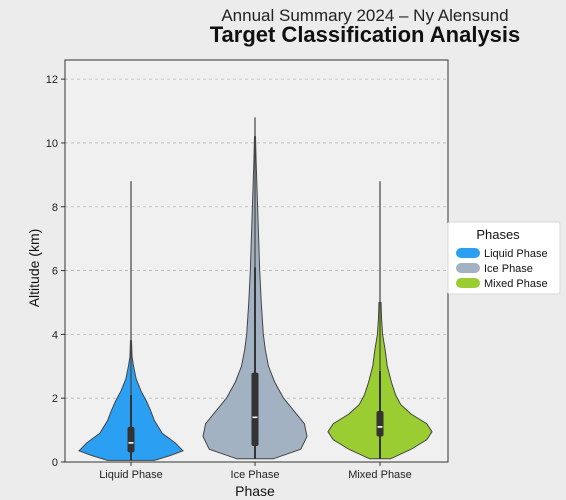 This screenshot has width=566, height=500. I want to click on x-axis-label: Phase, so click(255, 491).